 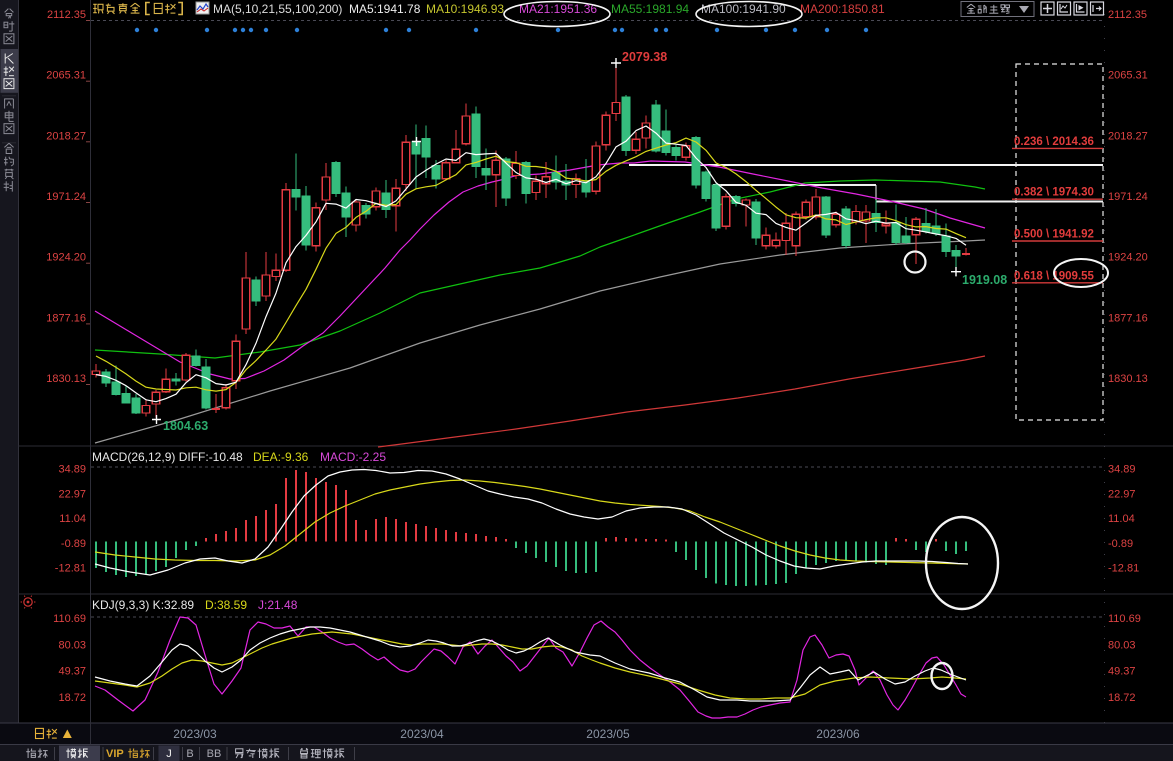 What do you see at coordinates (984, 280) in the screenshot?
I see `svg-text: 1919.08` at bounding box center [984, 280].